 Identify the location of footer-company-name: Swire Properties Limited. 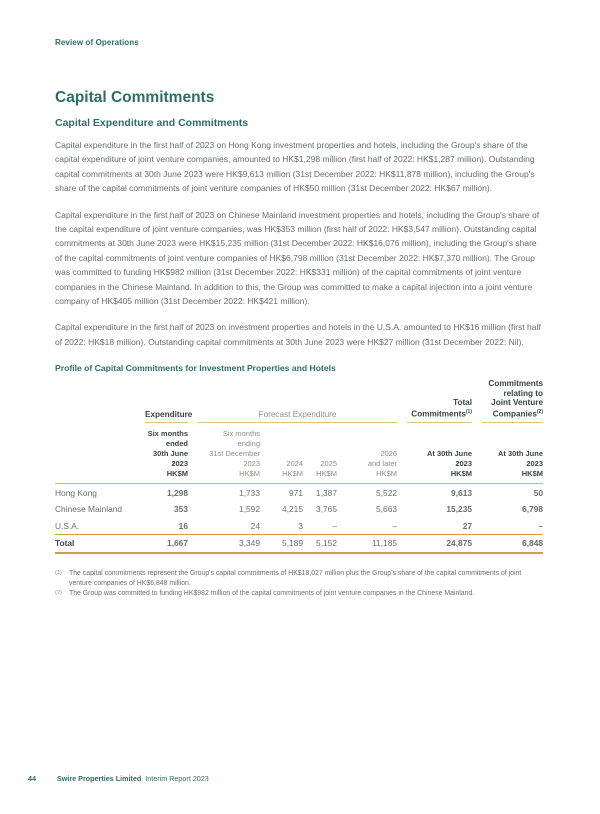
(99, 778).